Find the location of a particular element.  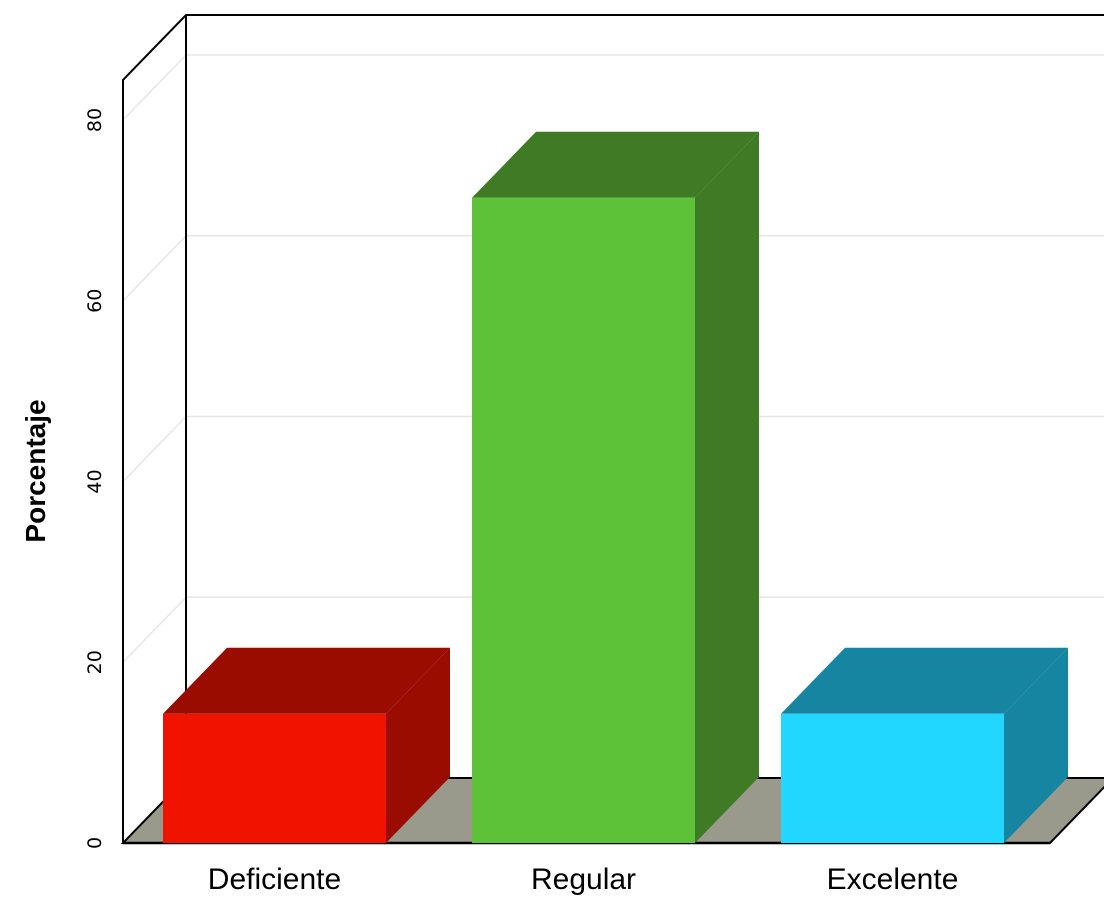

y-tick-labels: 0 20 40 60 80 is located at coordinates (95, 478).